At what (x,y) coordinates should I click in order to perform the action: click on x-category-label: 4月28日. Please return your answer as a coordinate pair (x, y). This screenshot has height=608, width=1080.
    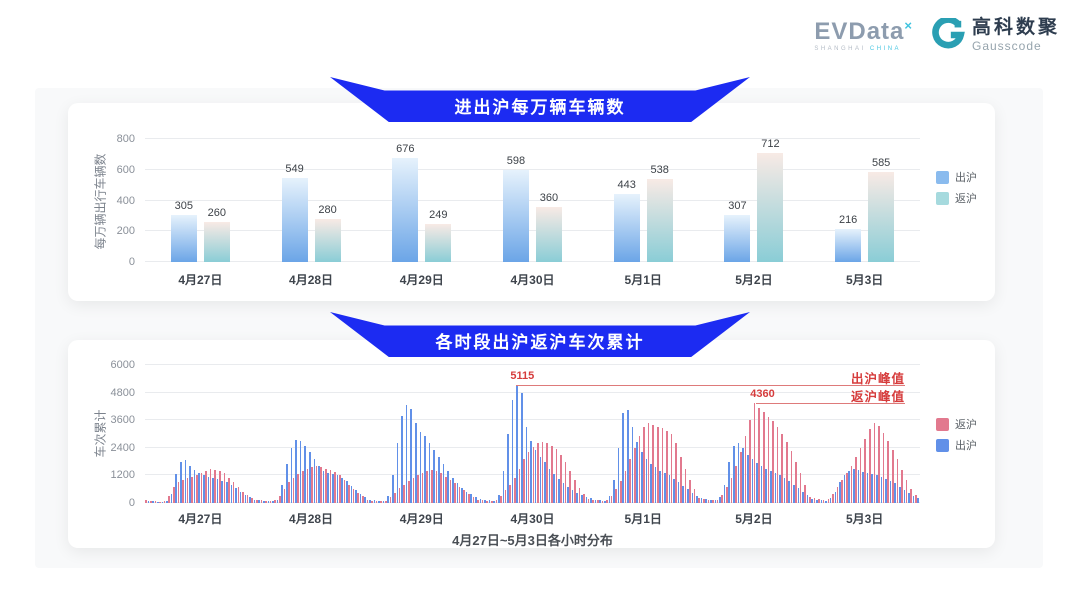
    Looking at the image, I should click on (311, 280).